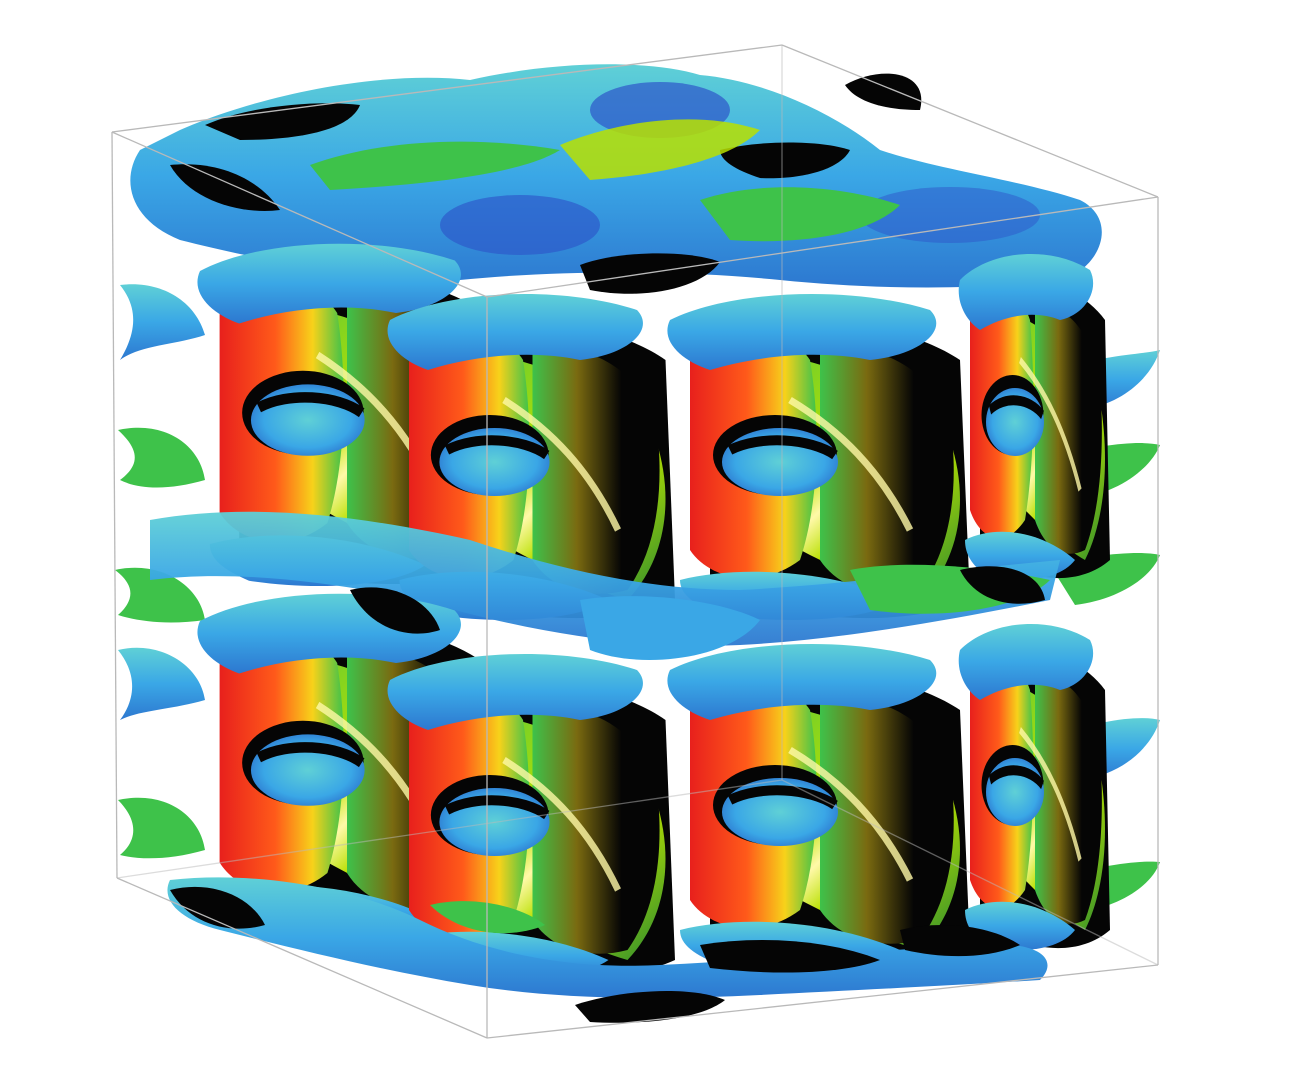 The image size is (1294, 1083). What do you see at coordinates (605, 585) in the screenshot?
I see `middle-band` at bounding box center [605, 585].